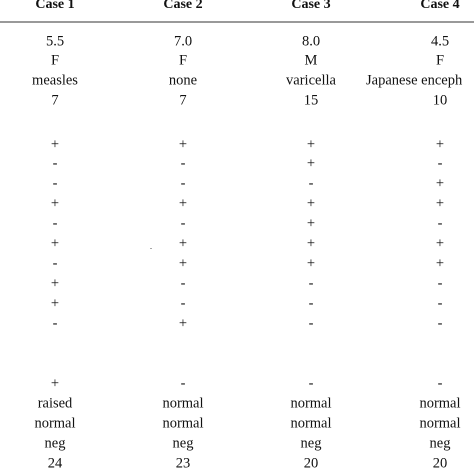 The height and width of the screenshot is (474, 474). Describe the element at coordinates (54, 6) in the screenshot. I see `column-header: Case 1` at that location.